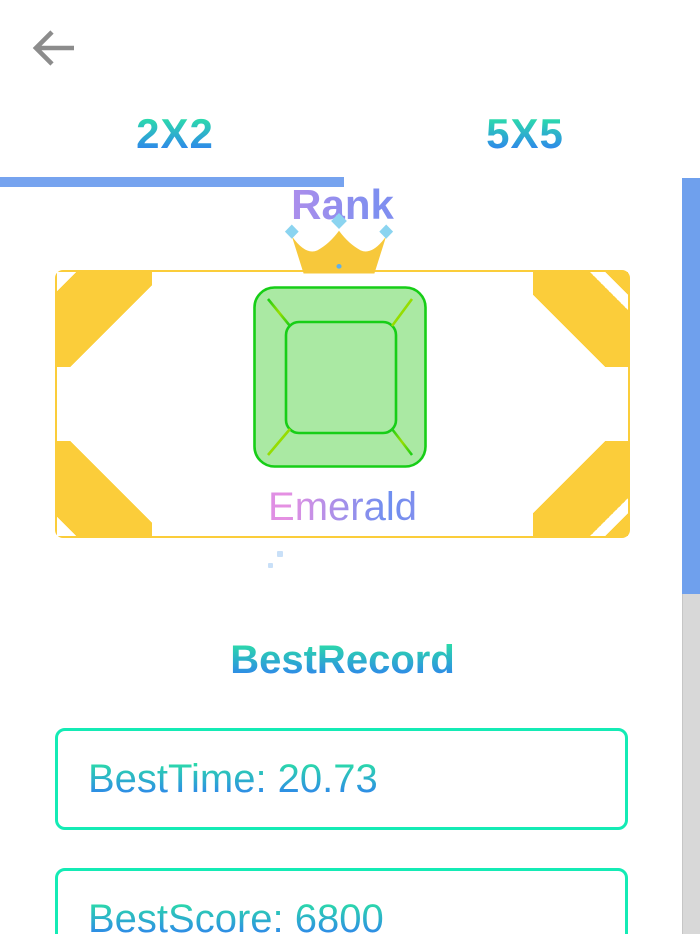 This screenshot has width=700, height=934. What do you see at coordinates (54, 53) in the screenshot?
I see `arrow-left-icon` at bounding box center [54, 53].